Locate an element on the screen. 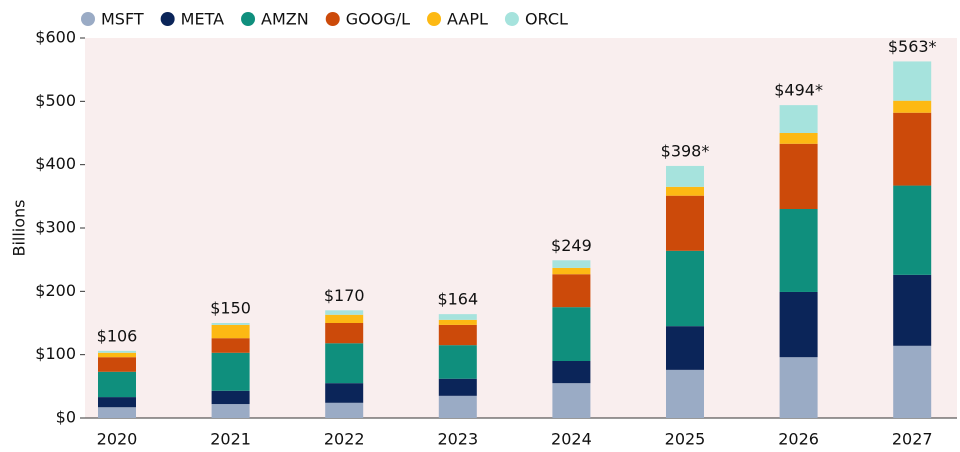  total-label: $150 is located at coordinates (230, 308).